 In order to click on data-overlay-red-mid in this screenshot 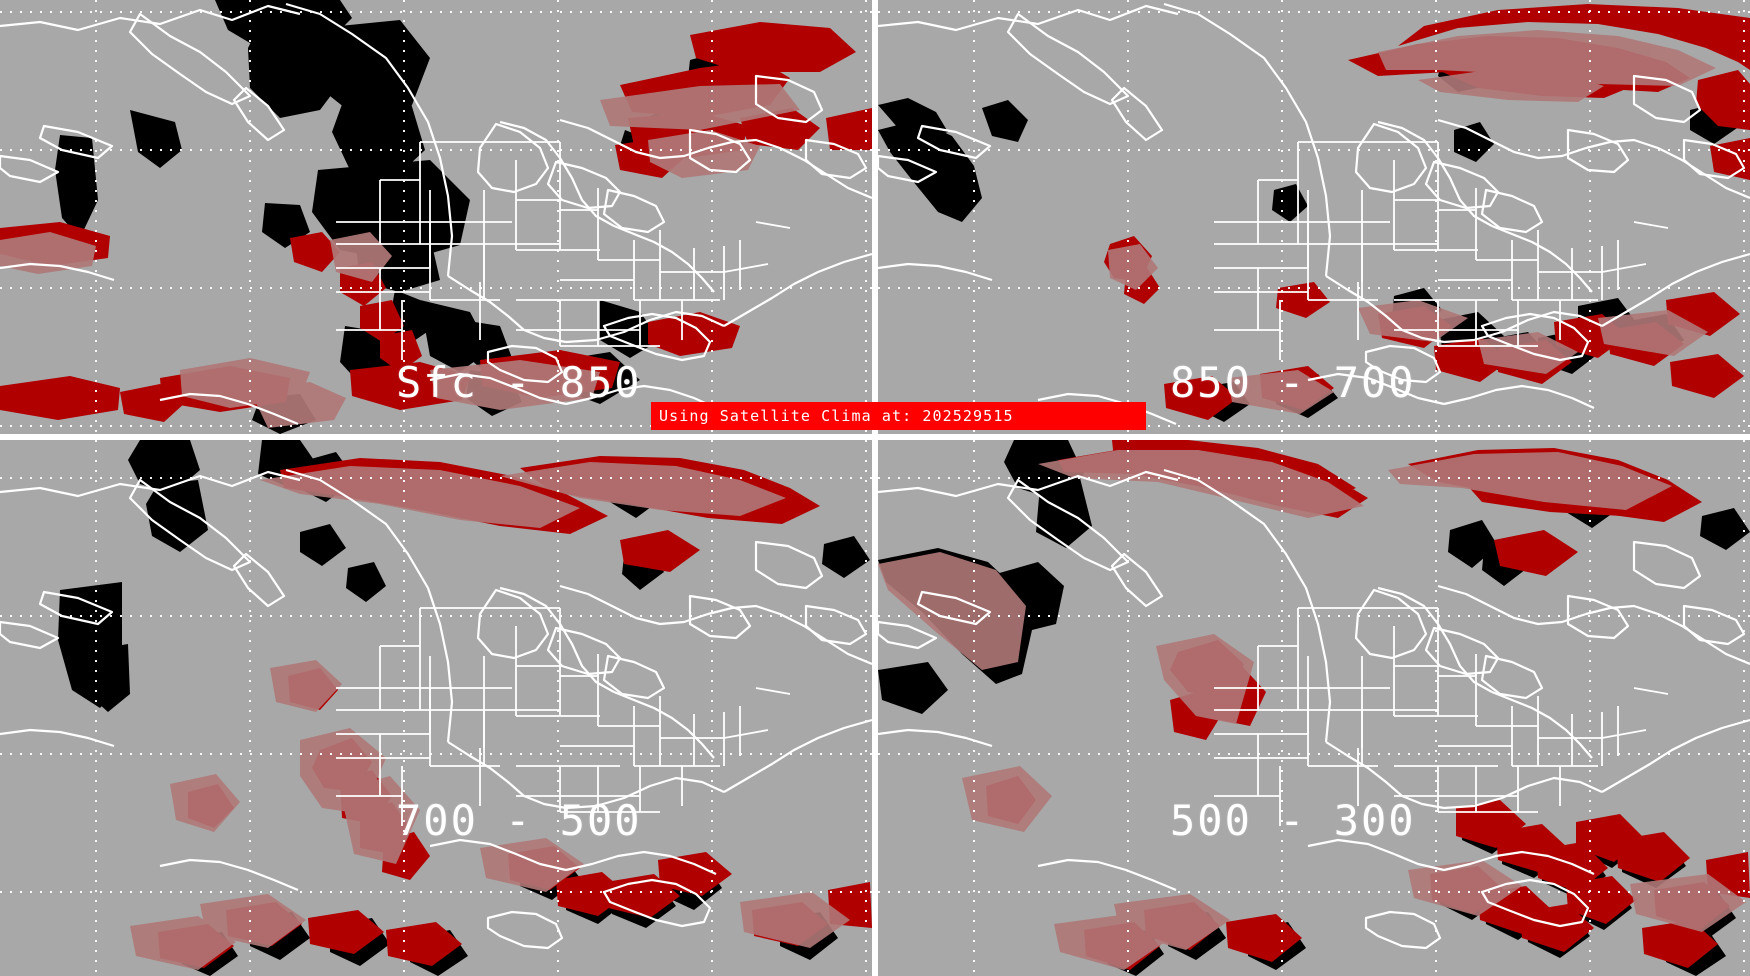, I will do `click(1412, 222)`.